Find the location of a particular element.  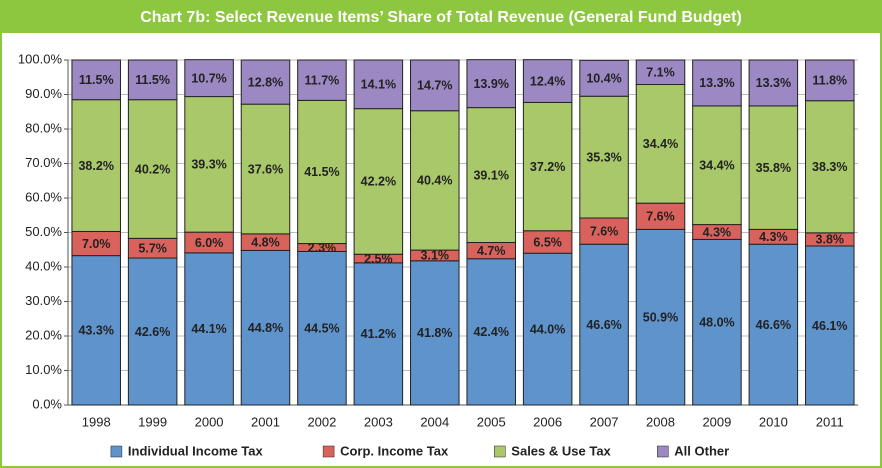

value-label: 44.8% is located at coordinates (265, 328).